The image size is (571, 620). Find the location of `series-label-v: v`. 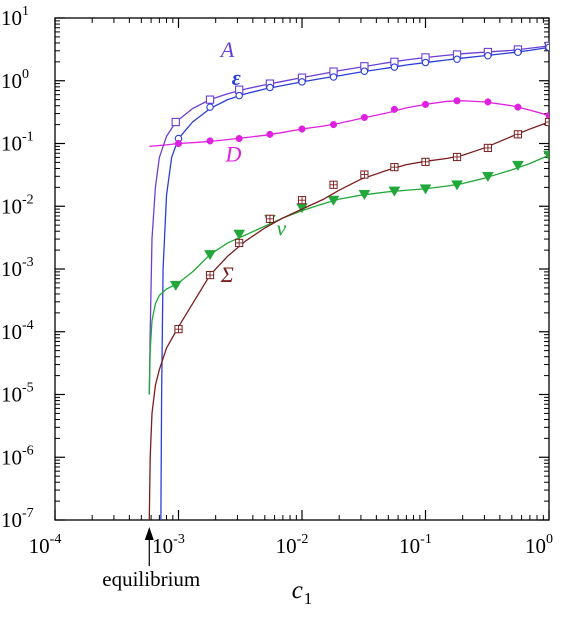

series-label-v: v is located at coordinates (281, 228).